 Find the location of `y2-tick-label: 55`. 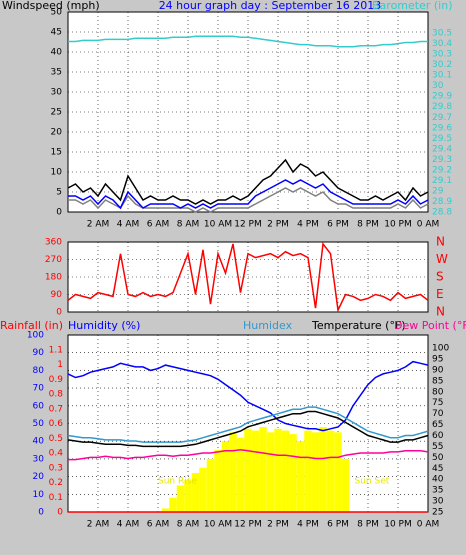

y2-tick-label: 55 is located at coordinates (437, 447).